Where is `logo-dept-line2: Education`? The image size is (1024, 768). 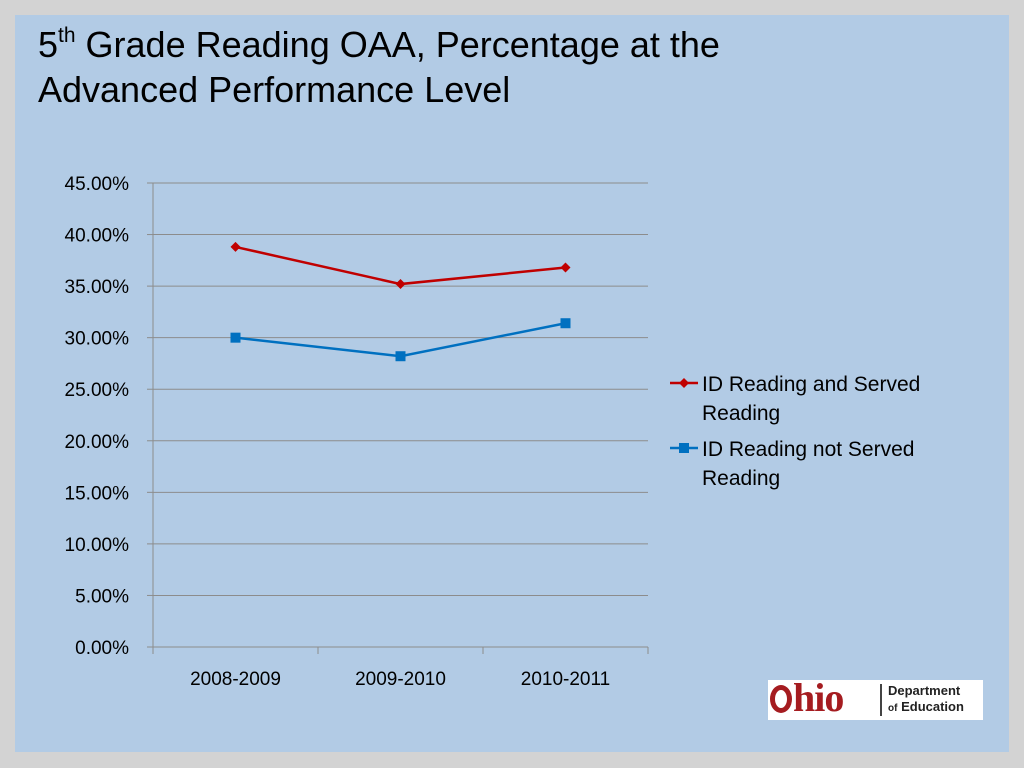 logo-dept-line2: Education is located at coordinates (932, 706).